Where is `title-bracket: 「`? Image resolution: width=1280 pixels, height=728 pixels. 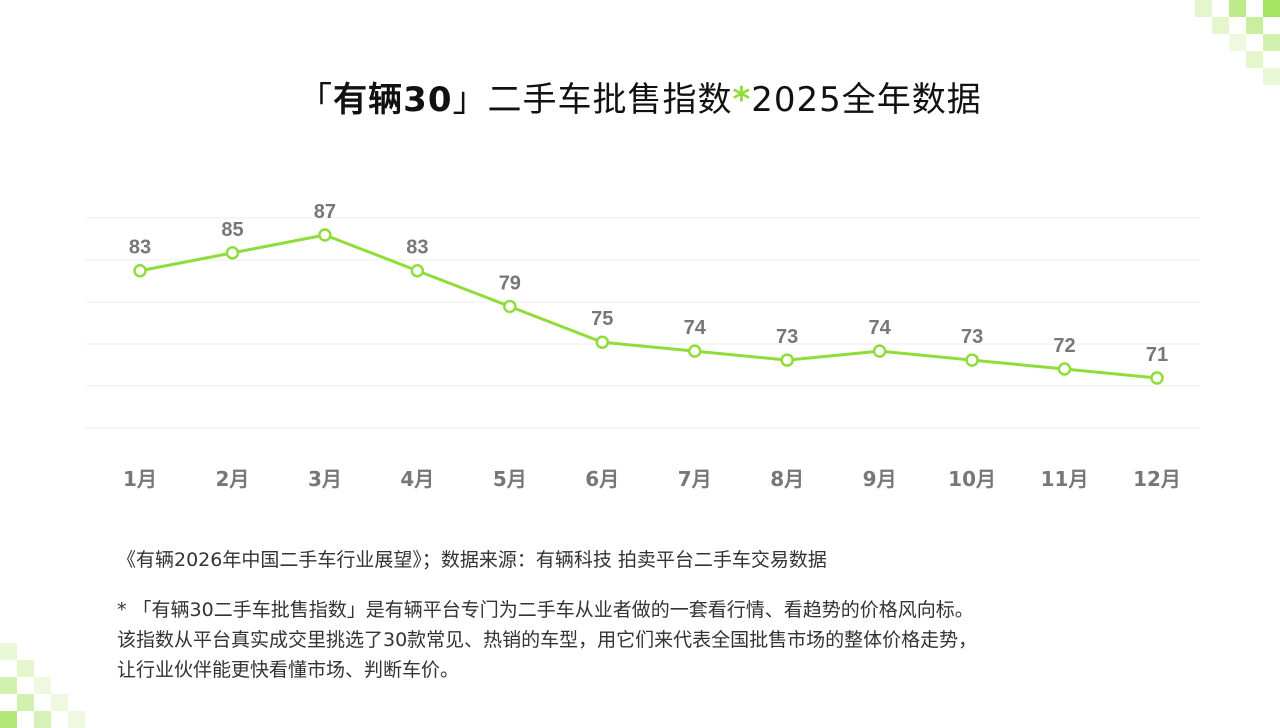 title-bracket: 「 is located at coordinates (316, 100).